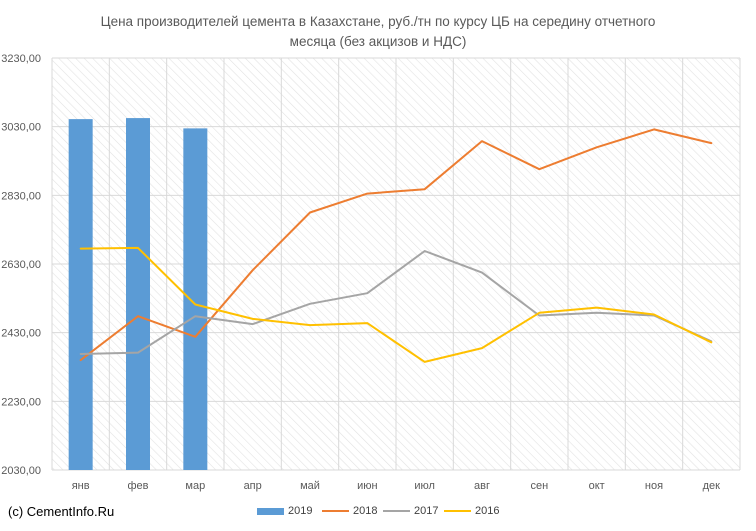 The image size is (756, 531). What do you see at coordinates (137, 486) in the screenshot?
I see `x-tick-label: фев` at bounding box center [137, 486].